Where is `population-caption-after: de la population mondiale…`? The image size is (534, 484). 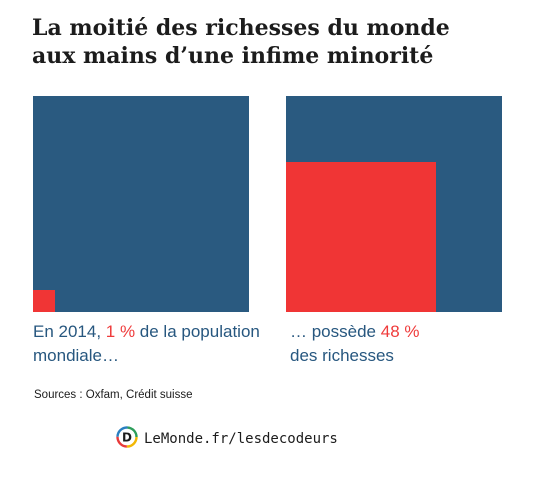
population-caption-after: de la population mondiale… is located at coordinates (146, 343).